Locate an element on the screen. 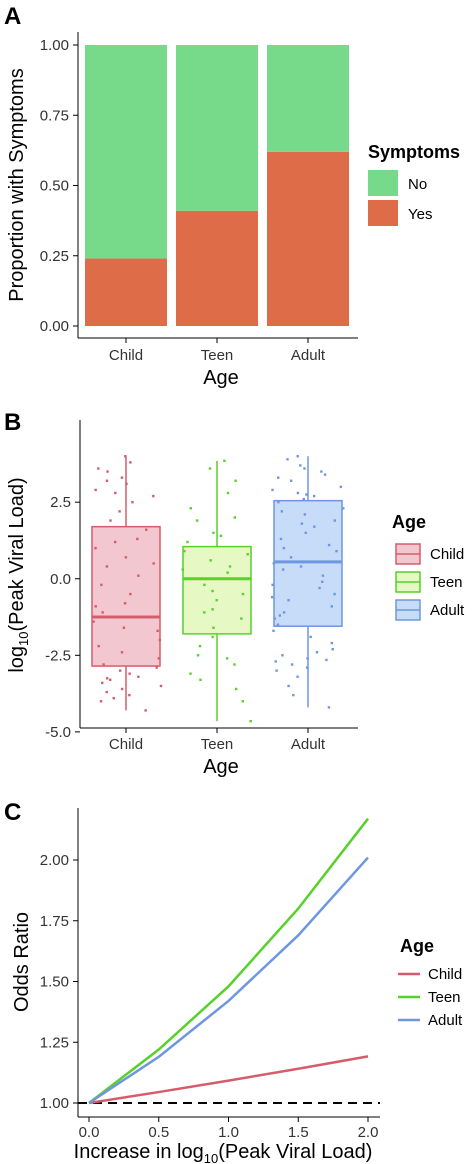 The image size is (474, 1164). panel-c-x-title-rest: (Peak Viral Load) is located at coordinates (295, 1152).